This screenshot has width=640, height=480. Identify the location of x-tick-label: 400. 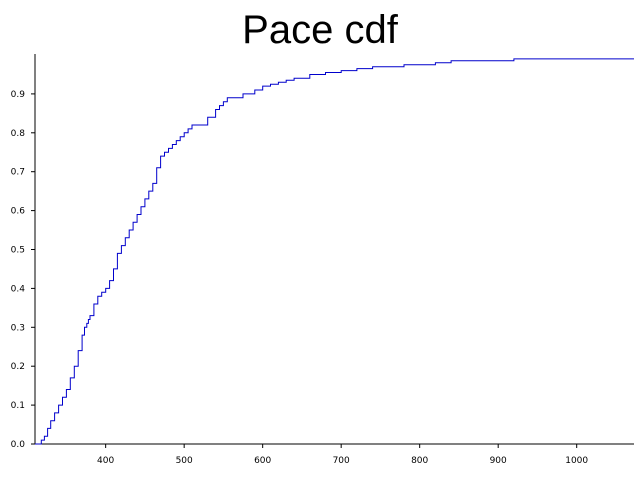
(105, 461).